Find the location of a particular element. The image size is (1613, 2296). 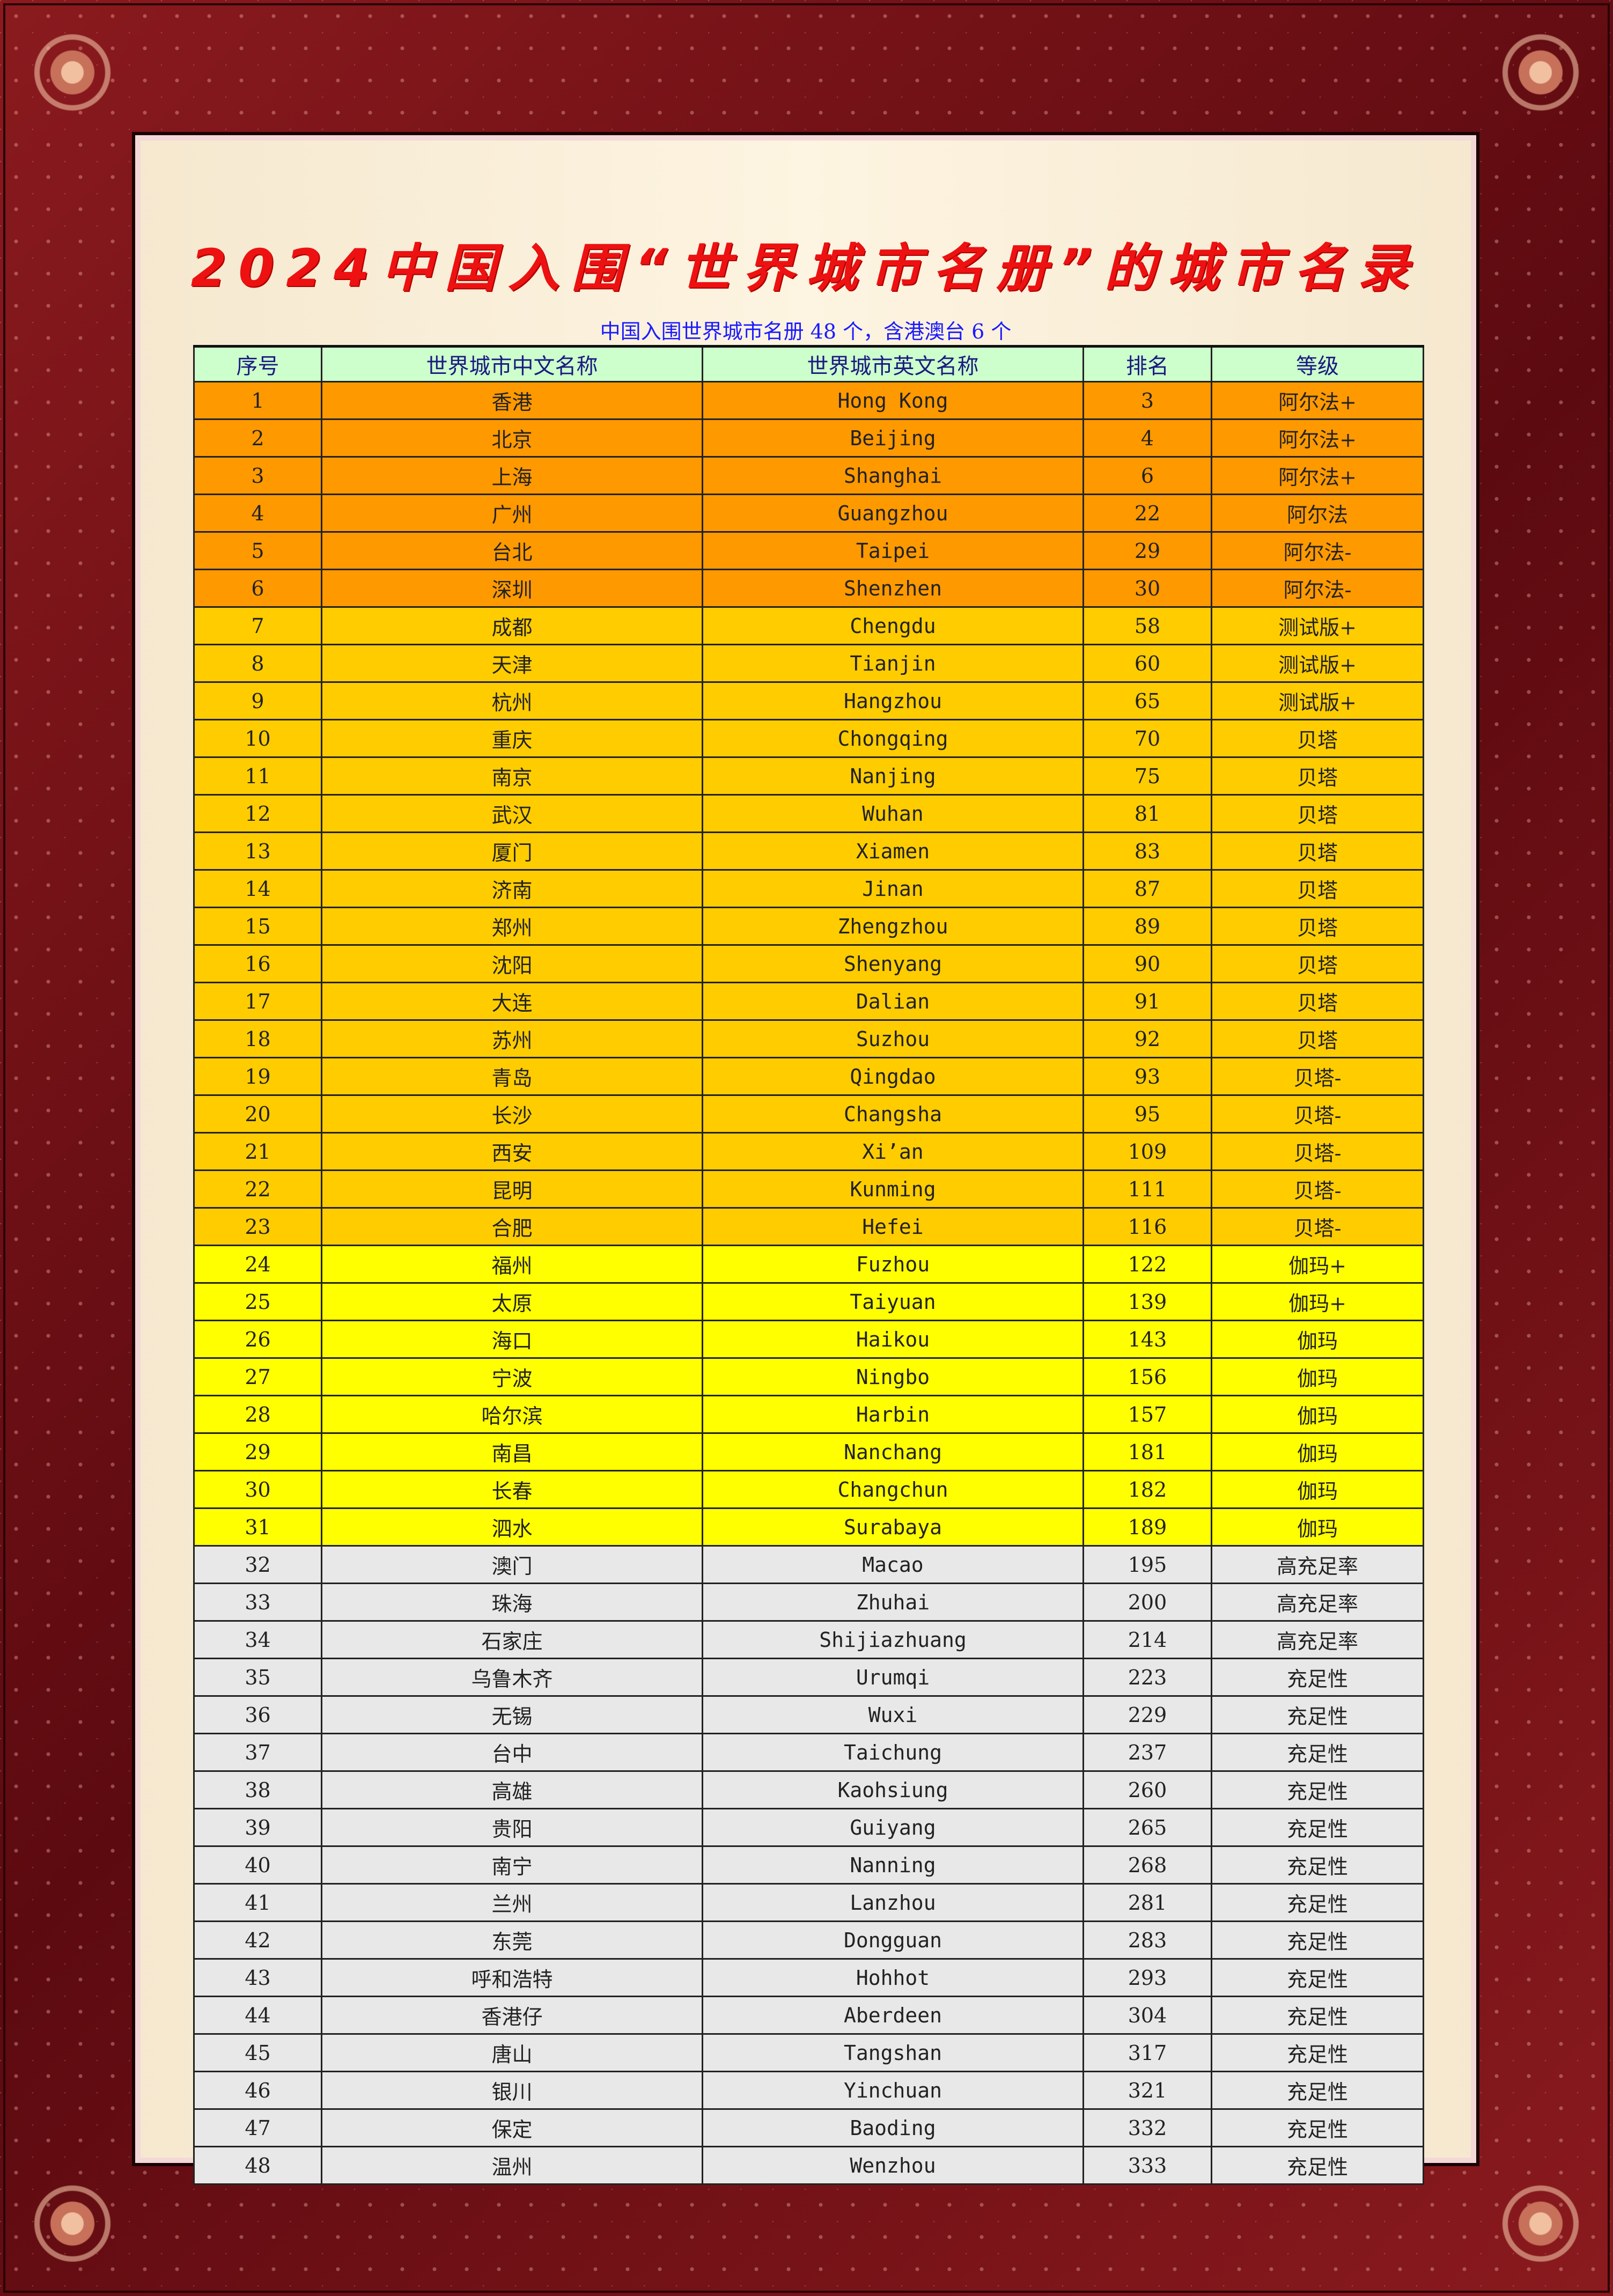

cell-english-name: Nanchang is located at coordinates (893, 1451).